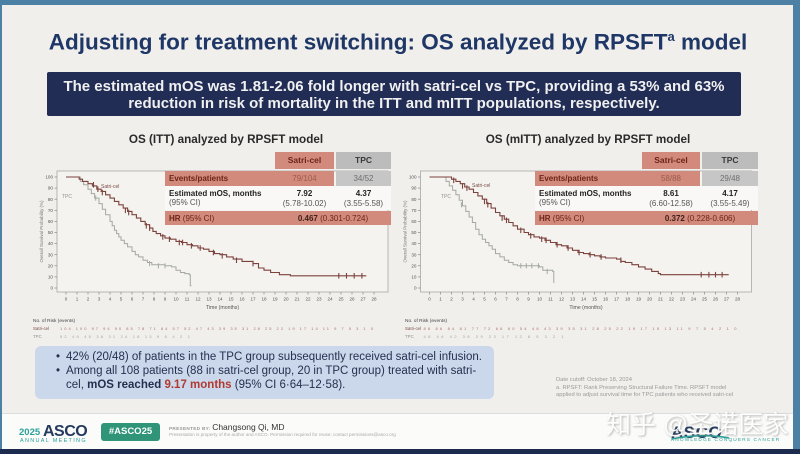  What do you see at coordinates (494, 336) in the screenshot?
I see `svg-text:48 46 42 36 29 23 17 12 8 5 3: 48 46 42 36 29 23 17 12 8 5 3 2 1` at bounding box center [494, 336].